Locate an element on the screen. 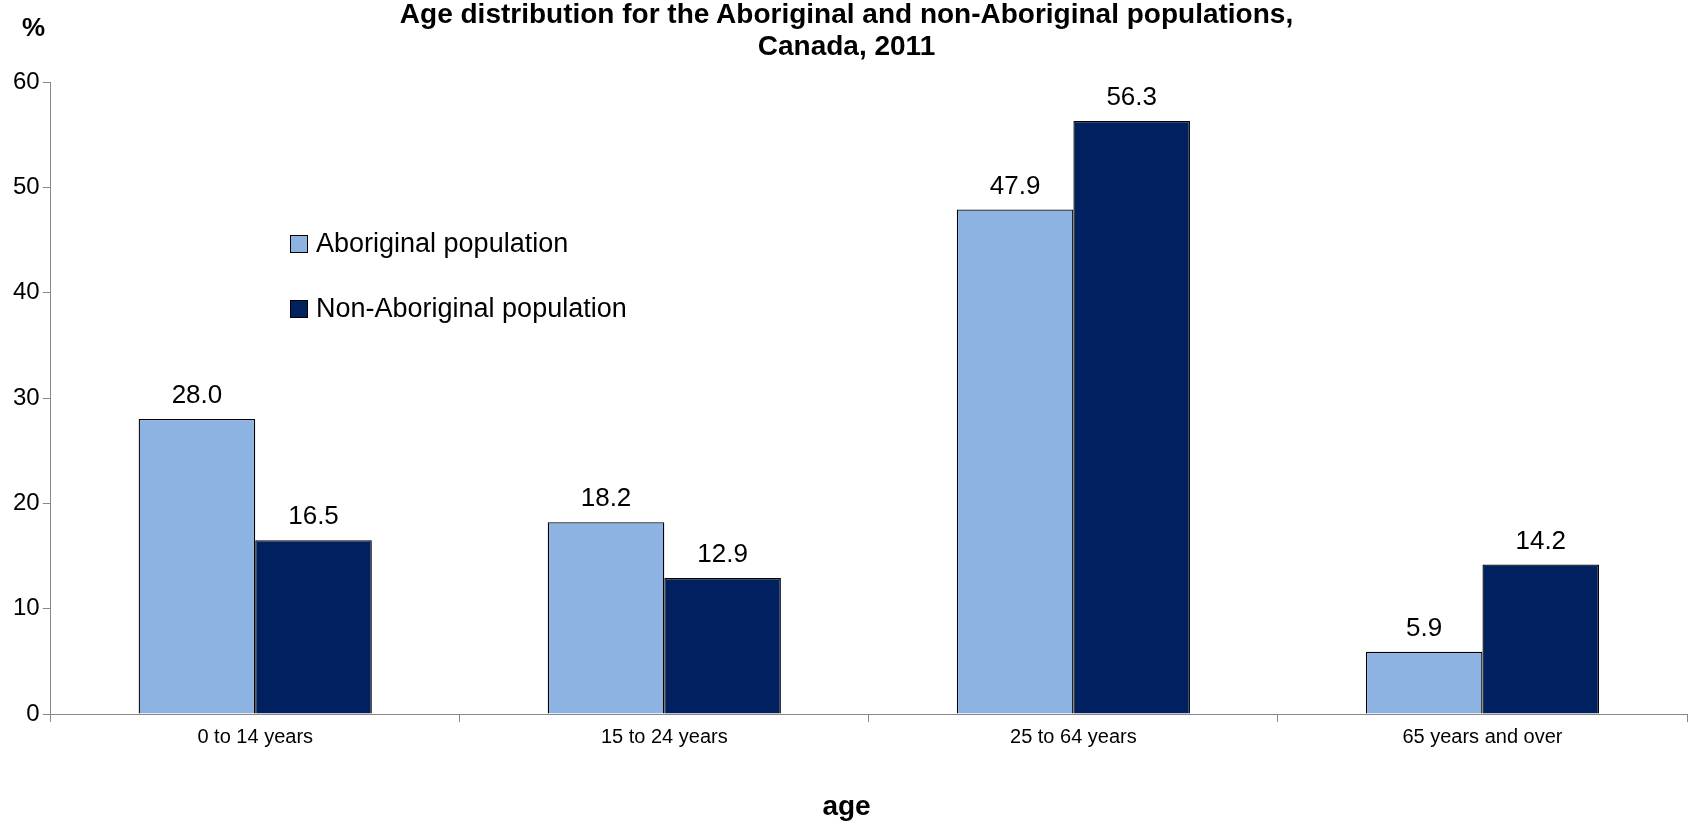 This screenshot has width=1693, height=828. data-label: 16.5 is located at coordinates (313, 515).